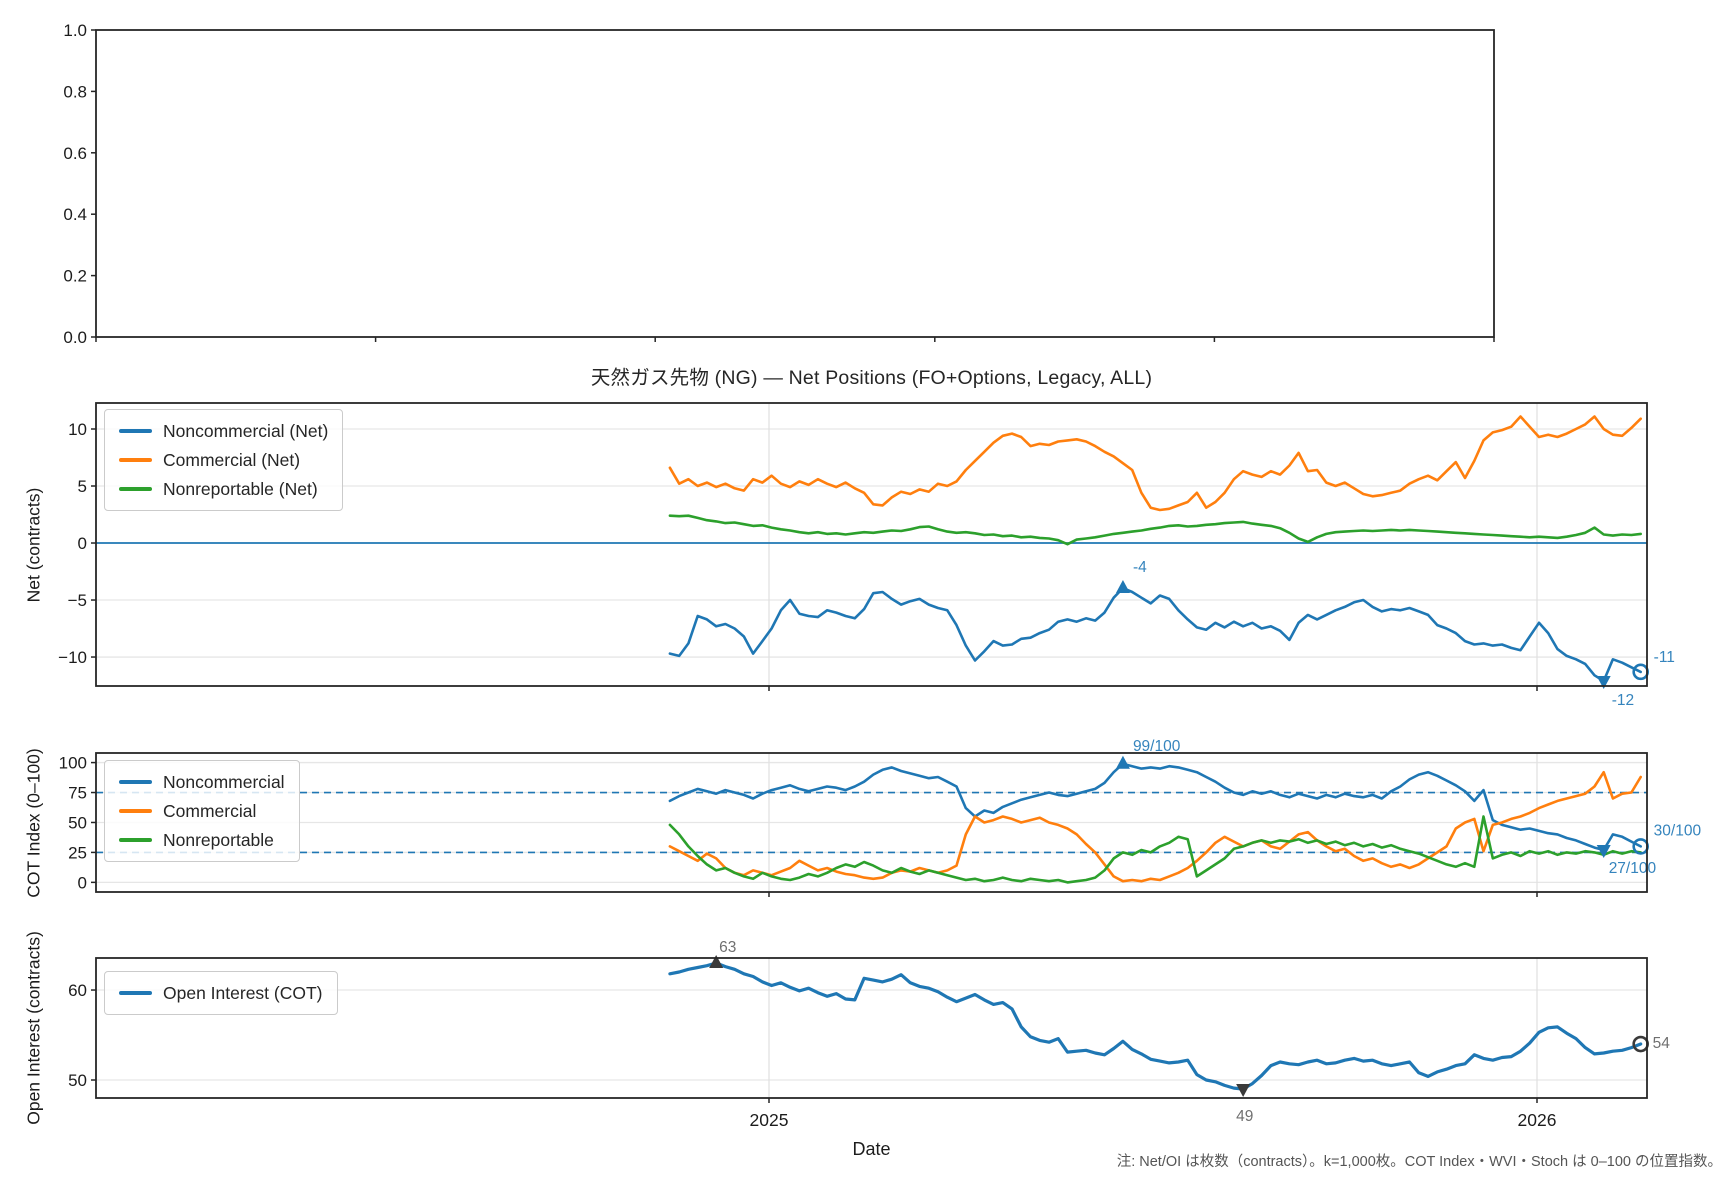  Describe the element at coordinates (1155, 463) in the screenshot. I see `commercial-net-line` at that location.